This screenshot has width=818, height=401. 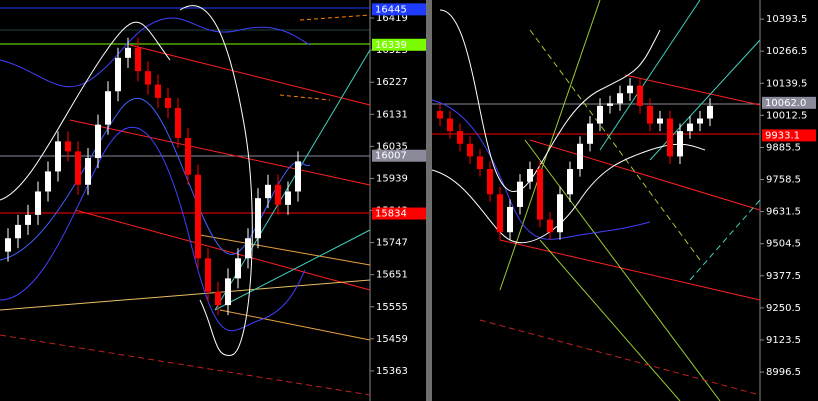 I want to click on y-tick-label: 15939, so click(x=392, y=178).